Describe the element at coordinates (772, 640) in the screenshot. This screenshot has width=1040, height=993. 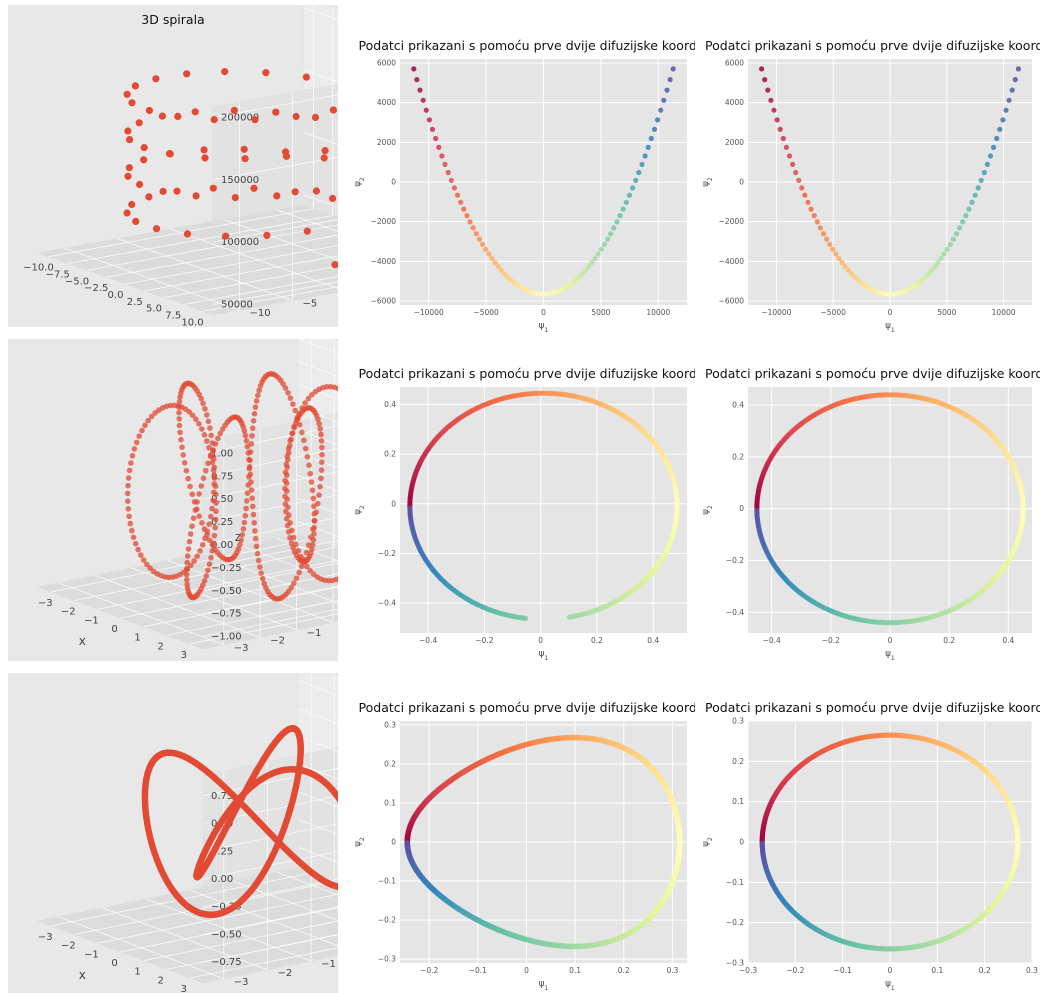
I see `x-tick-label: −0.4` at that location.